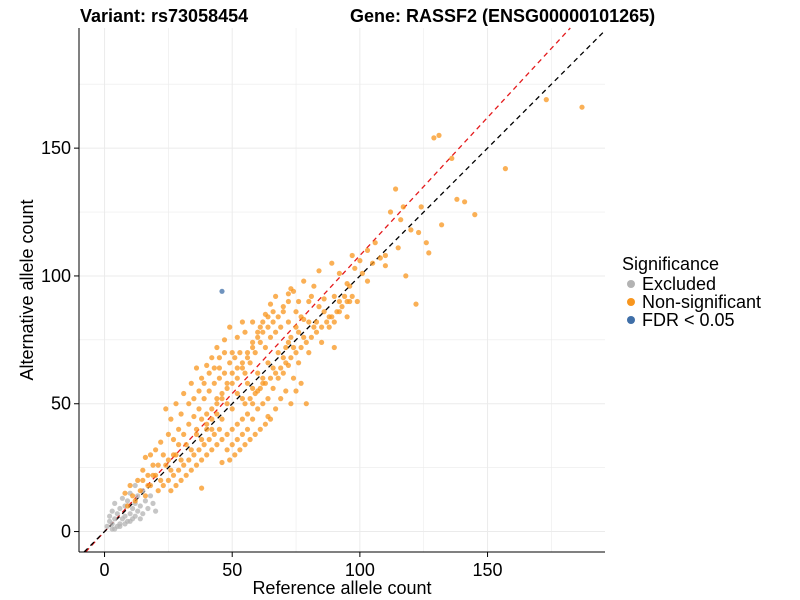  What do you see at coordinates (56, 276) in the screenshot?
I see `y-tick-label: 100` at bounding box center [56, 276].